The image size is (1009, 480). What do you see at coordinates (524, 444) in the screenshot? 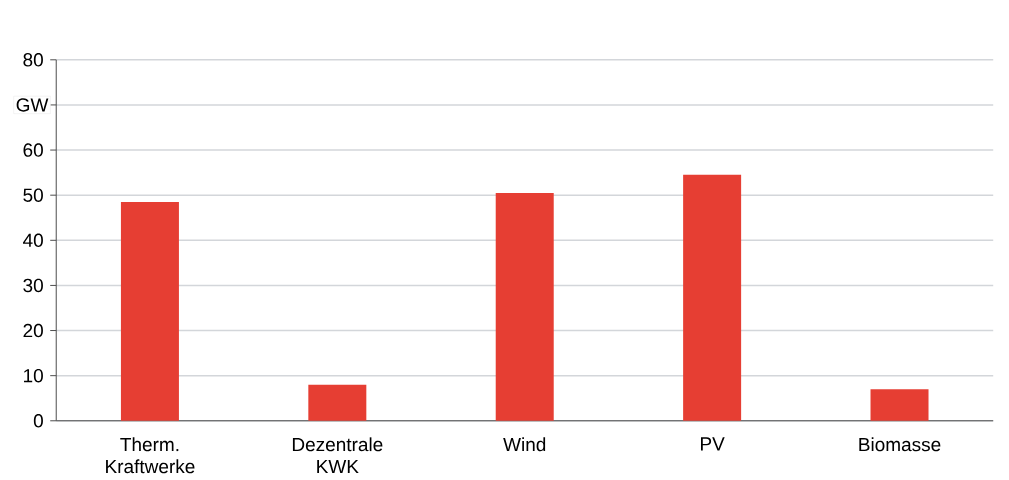
I see `x-tick-label: Wind` at bounding box center [524, 444].